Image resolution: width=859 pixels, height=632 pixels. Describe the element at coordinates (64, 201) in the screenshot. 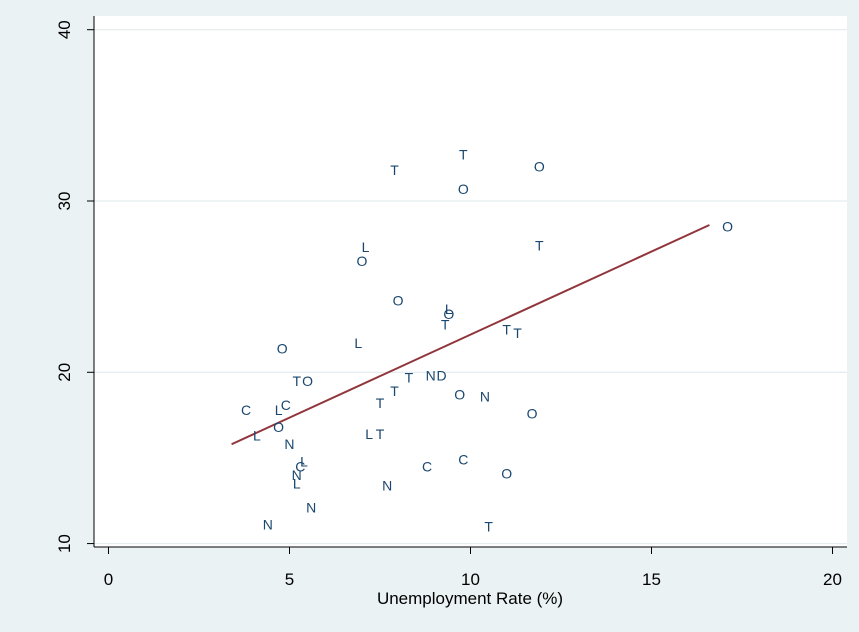

I see `y-tick-label: 30` at that location.